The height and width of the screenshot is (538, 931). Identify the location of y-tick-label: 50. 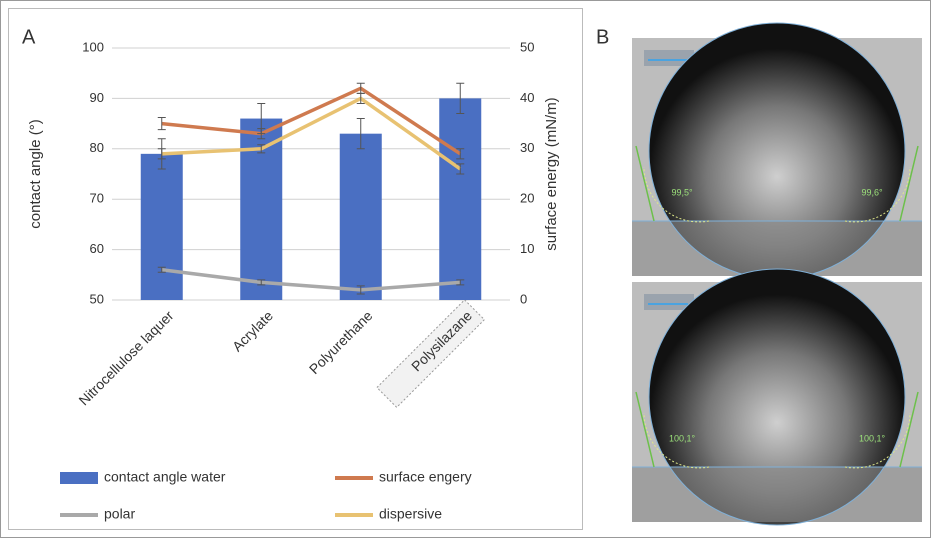
(97, 298).